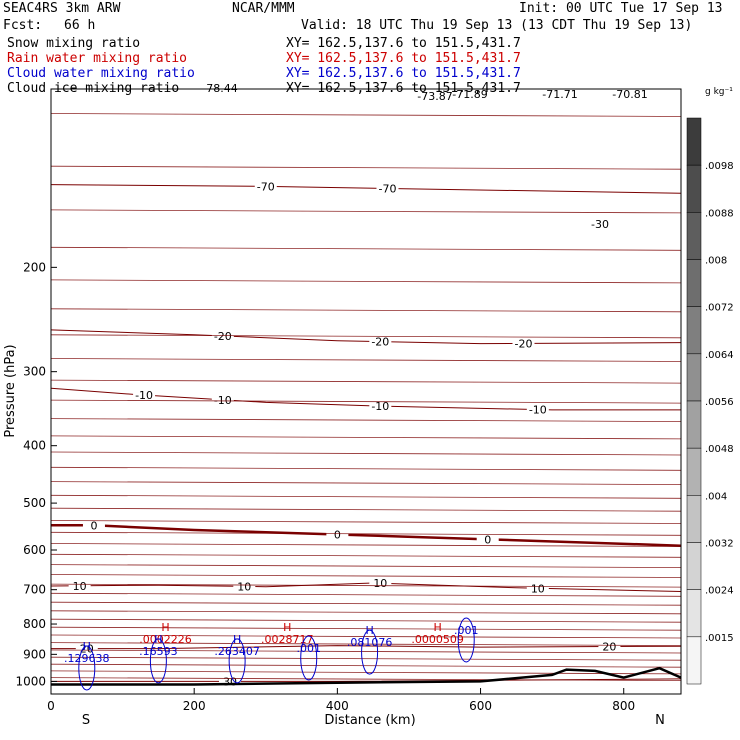  What do you see at coordinates (34, 654) in the screenshot?
I see `y-tick-label: 900` at bounding box center [34, 654].